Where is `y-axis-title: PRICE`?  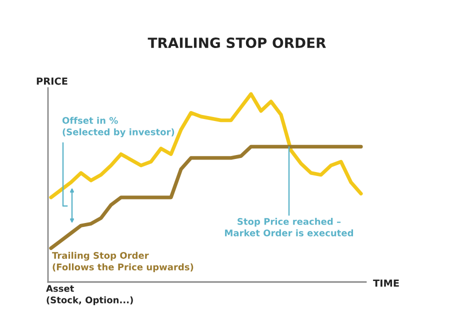
y-axis-title: PRICE is located at coordinates (52, 81).